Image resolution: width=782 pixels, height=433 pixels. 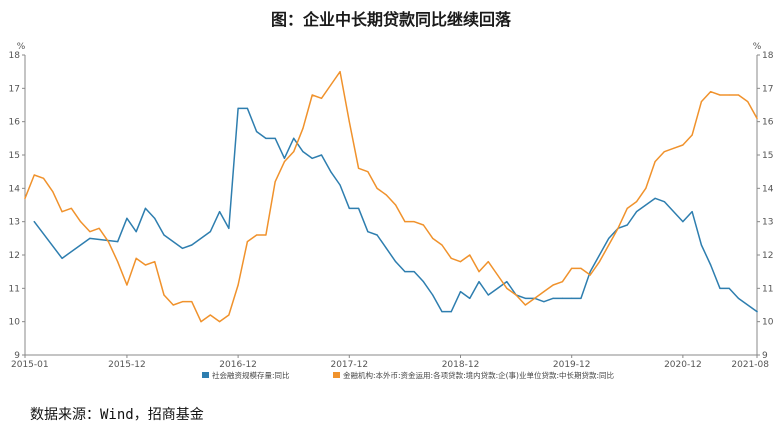 What do you see at coordinates (21, 47) in the screenshot?
I see `left-y-unit-label: %` at bounding box center [21, 47].